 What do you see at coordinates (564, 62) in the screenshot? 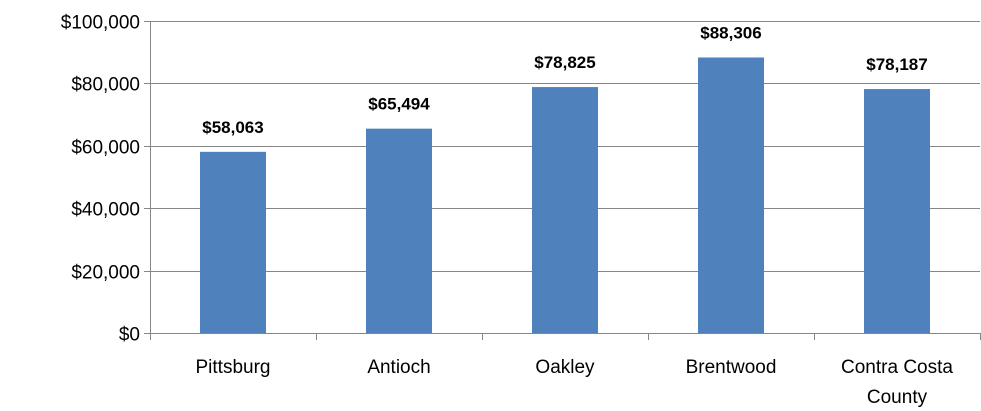
I see `data-label: $78,825` at bounding box center [564, 62].